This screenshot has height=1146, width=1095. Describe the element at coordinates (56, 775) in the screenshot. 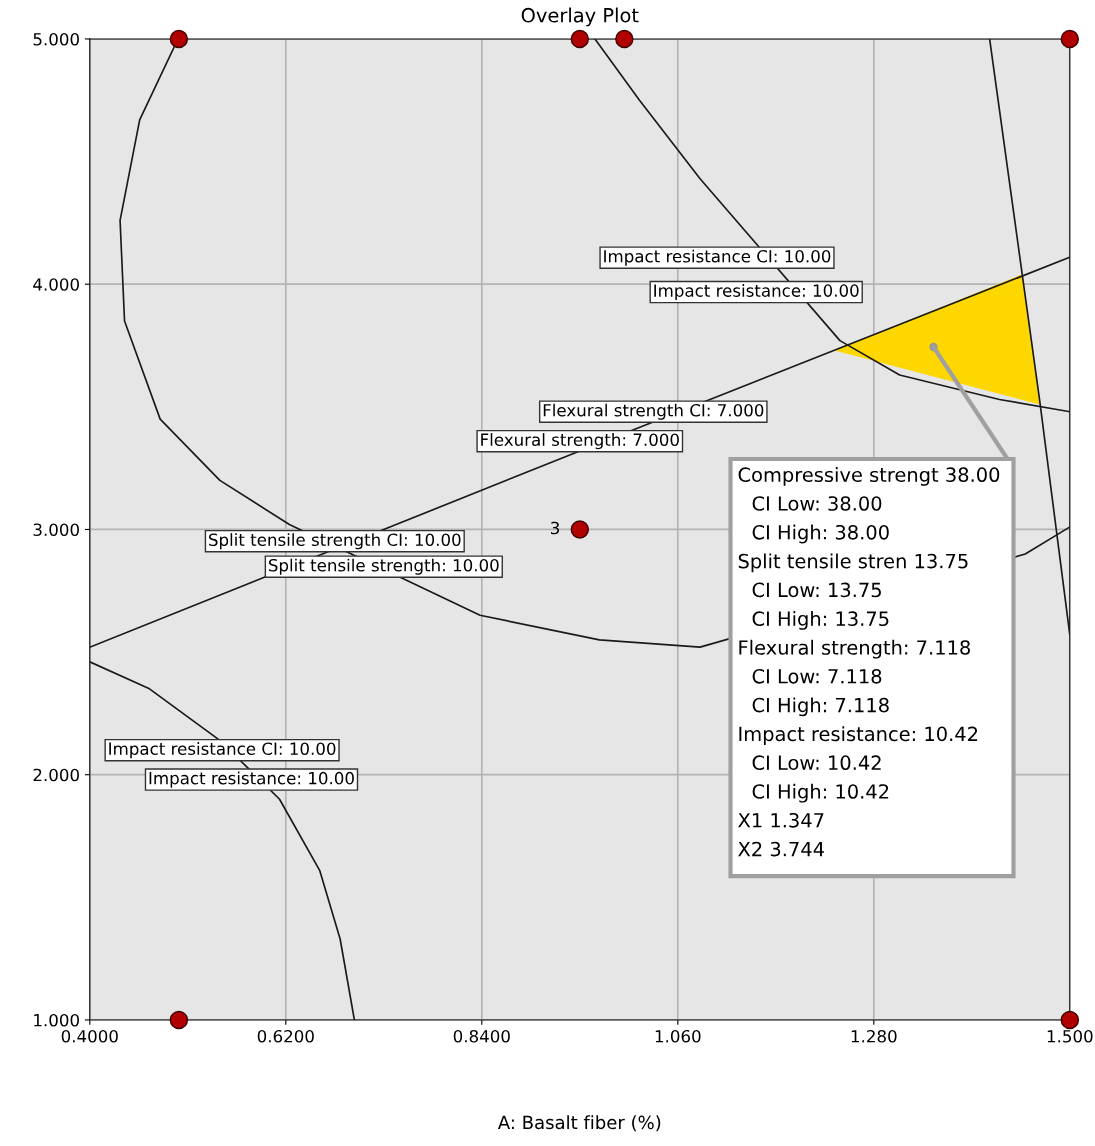

I see `y-tick-label: 2.000` at that location.